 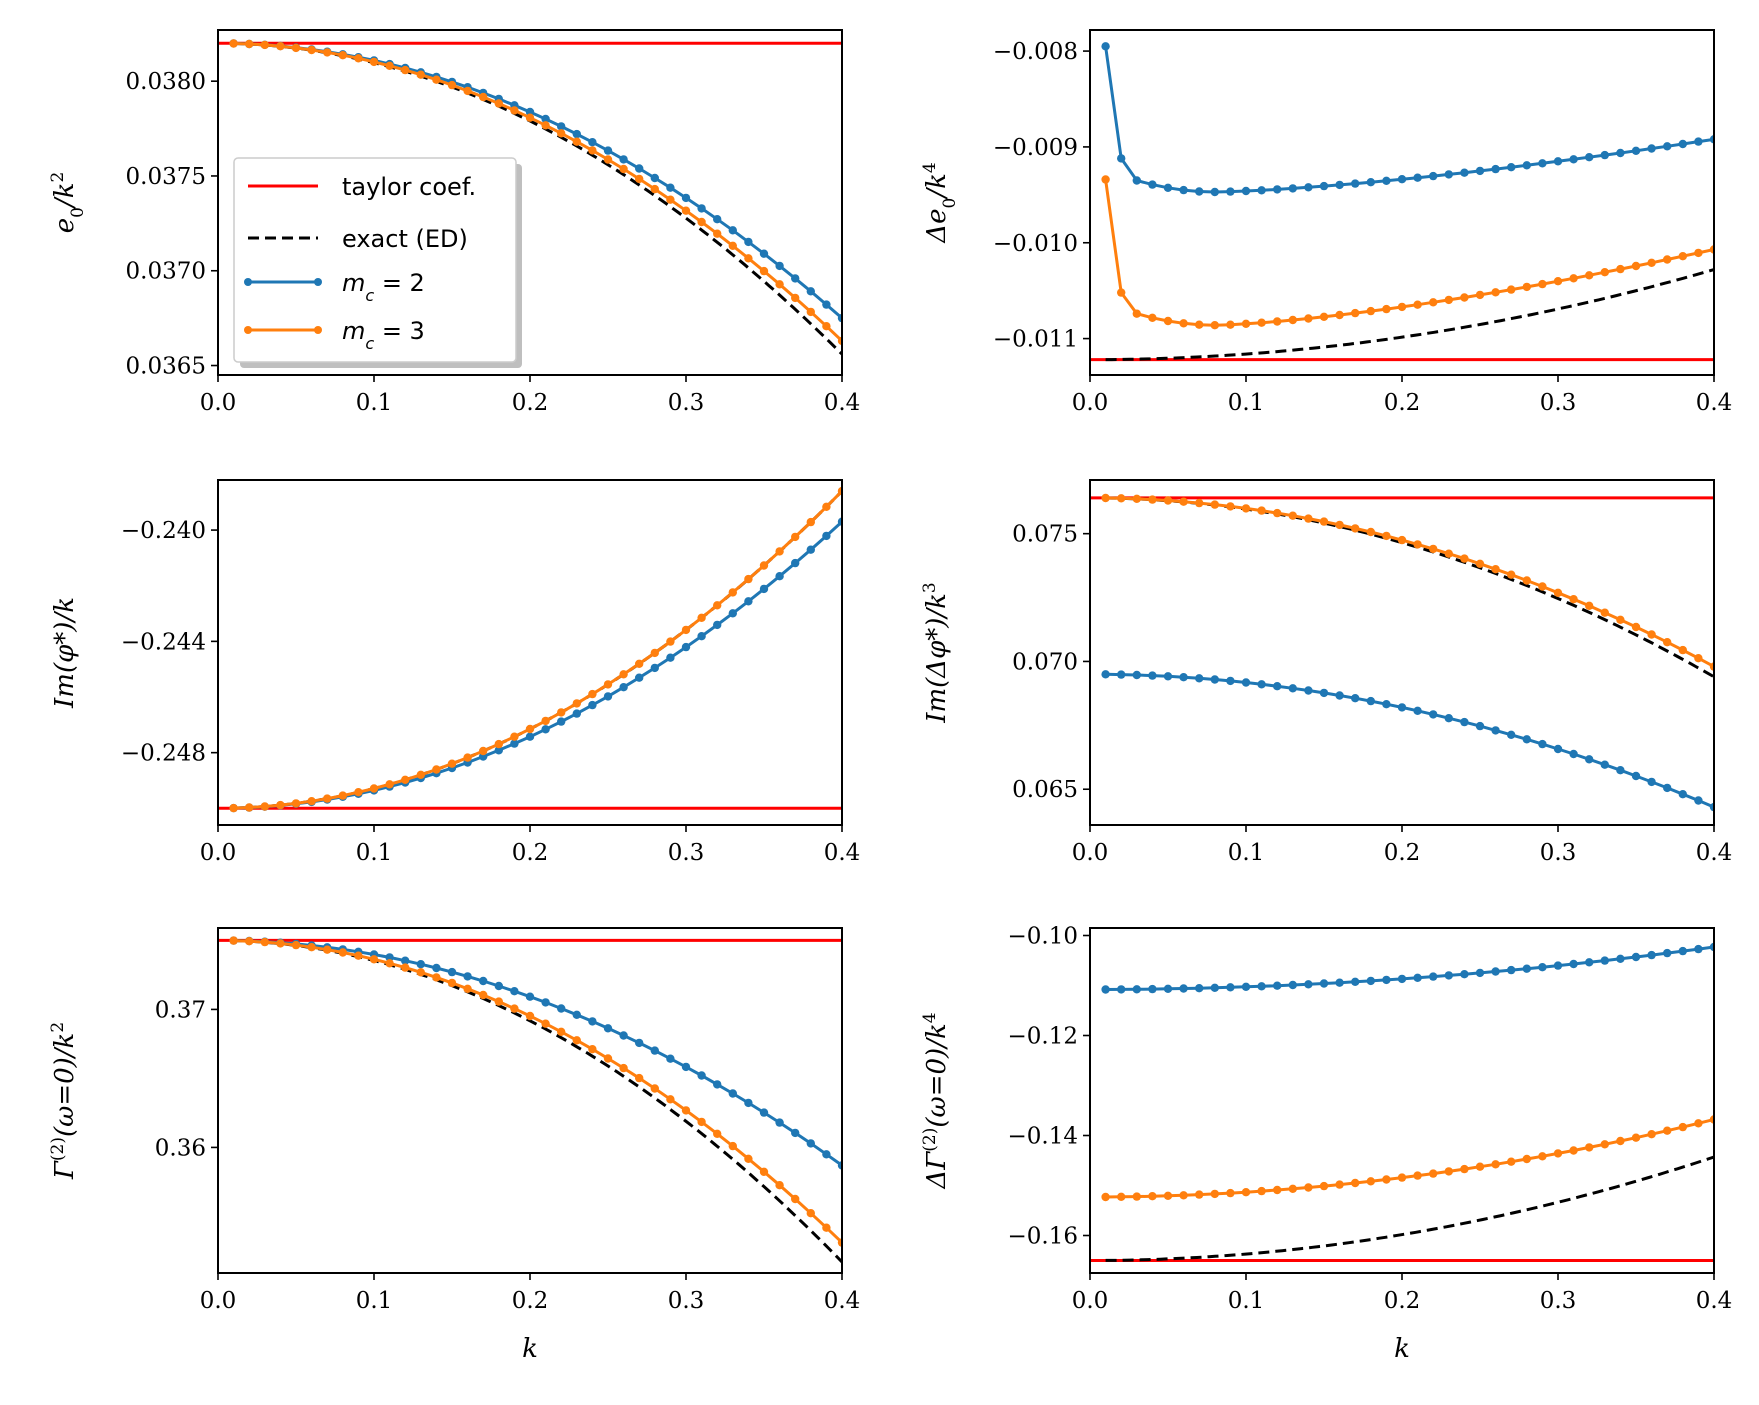 I want to click on series-mc3-dgamma, so click(x=1409, y=1158).